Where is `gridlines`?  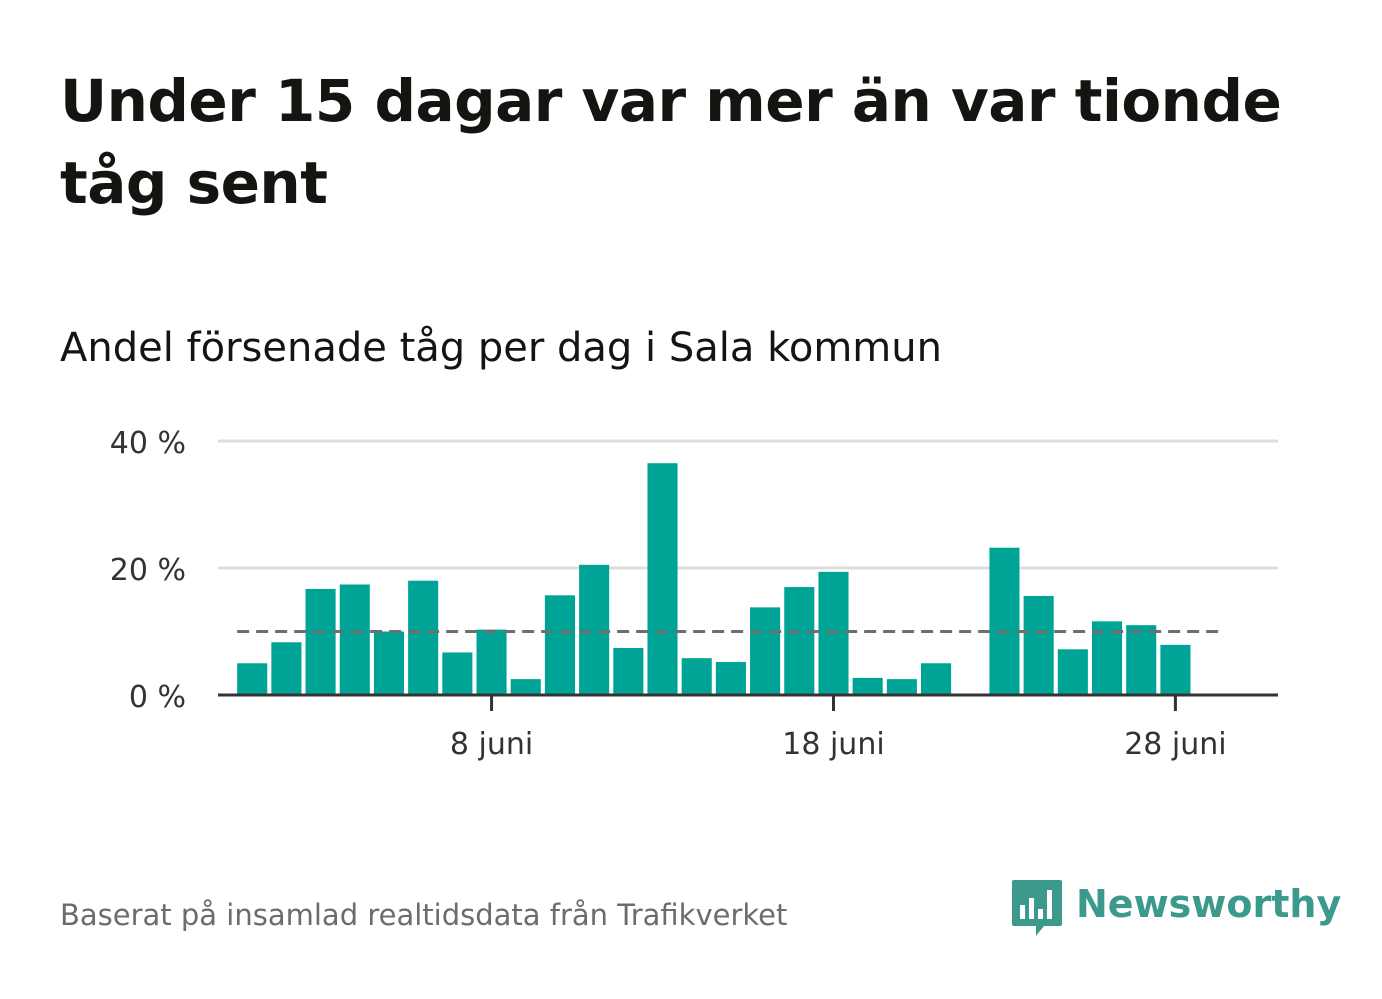 gridlines is located at coordinates (748, 504).